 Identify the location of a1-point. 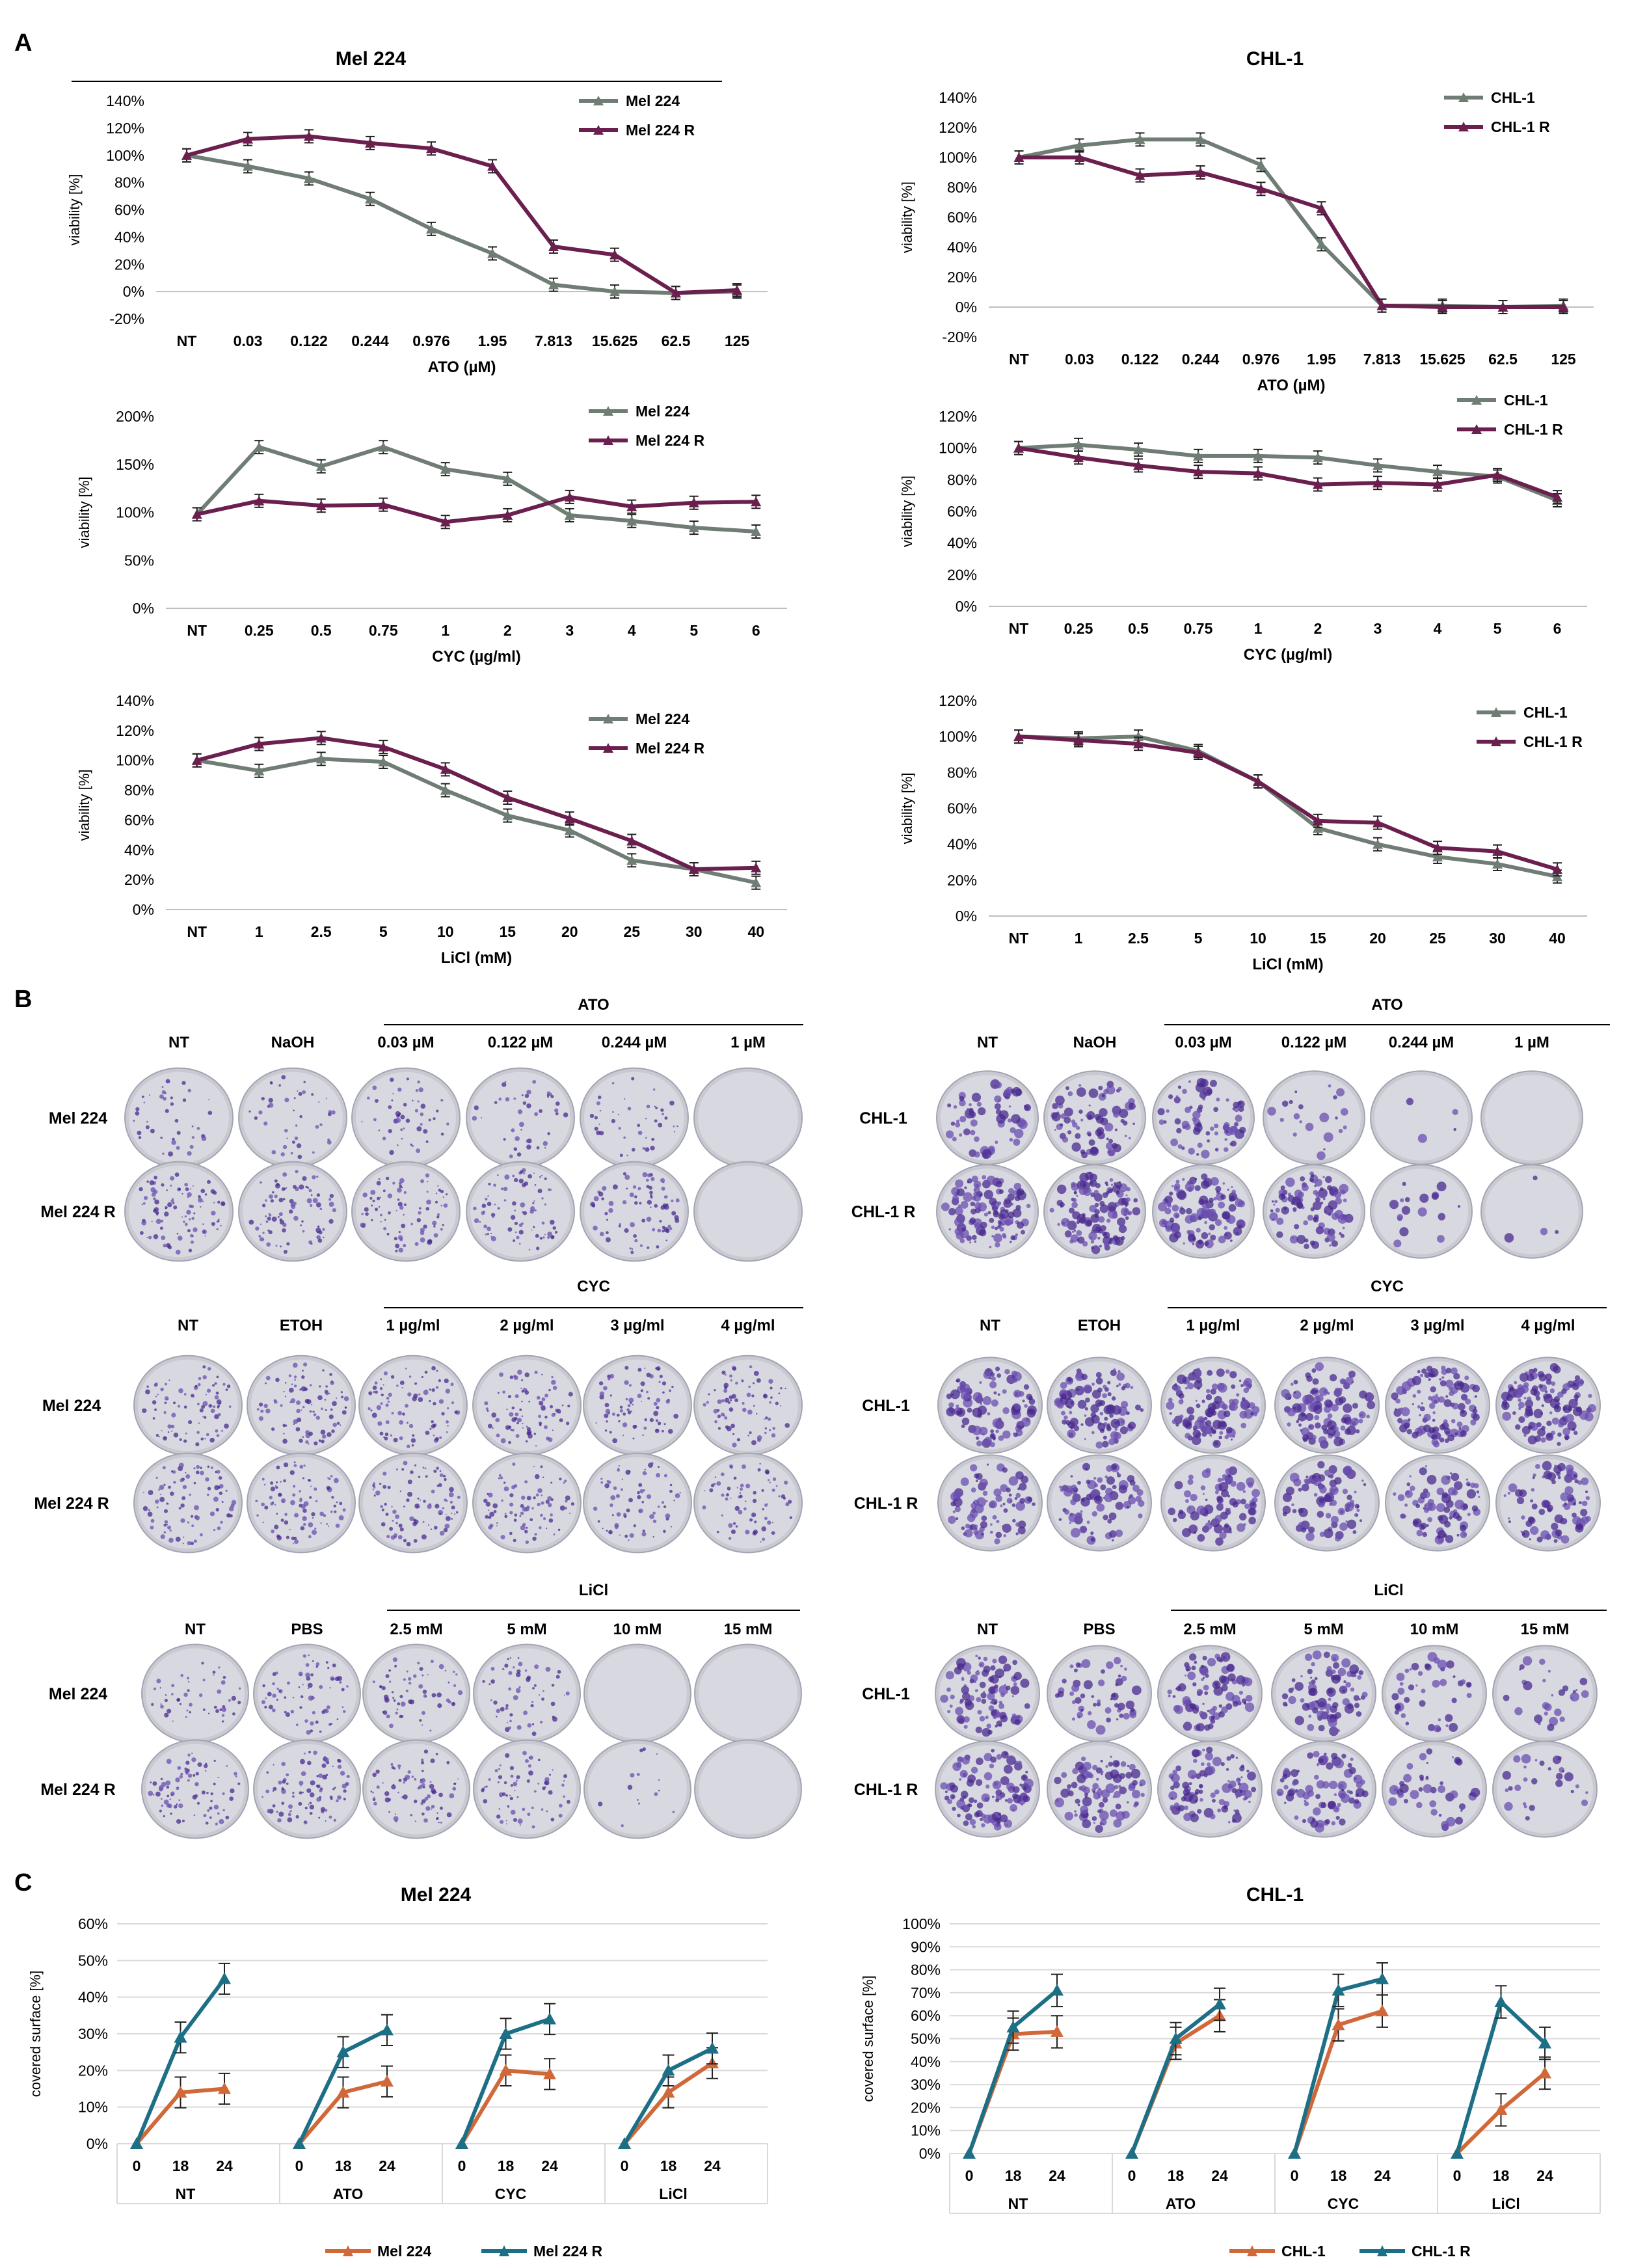
(431, 148).